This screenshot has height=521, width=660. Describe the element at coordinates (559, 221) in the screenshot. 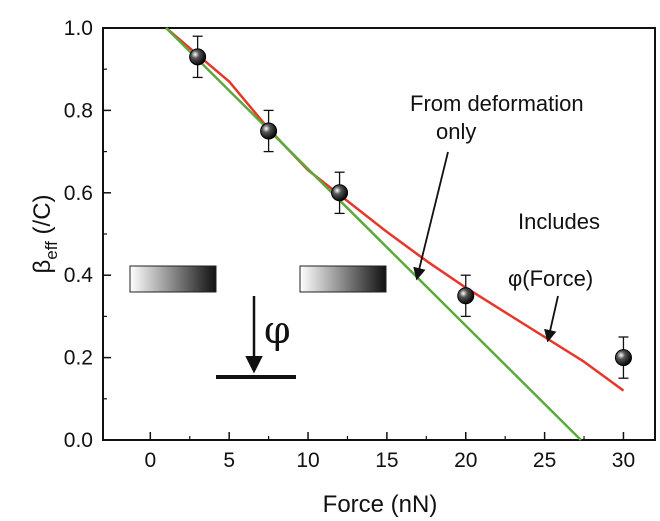

I see `annotation-includes-line1: Includes` at that location.